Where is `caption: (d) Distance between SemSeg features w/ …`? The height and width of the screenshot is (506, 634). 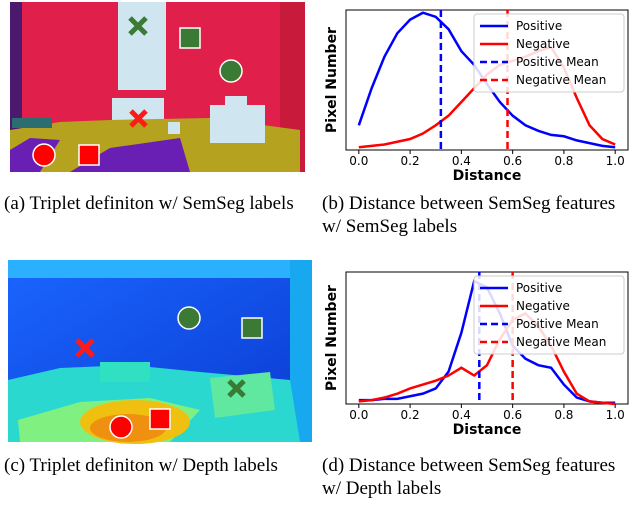
caption: (d) Distance between SemSeg features w/ … is located at coordinates (469, 477).